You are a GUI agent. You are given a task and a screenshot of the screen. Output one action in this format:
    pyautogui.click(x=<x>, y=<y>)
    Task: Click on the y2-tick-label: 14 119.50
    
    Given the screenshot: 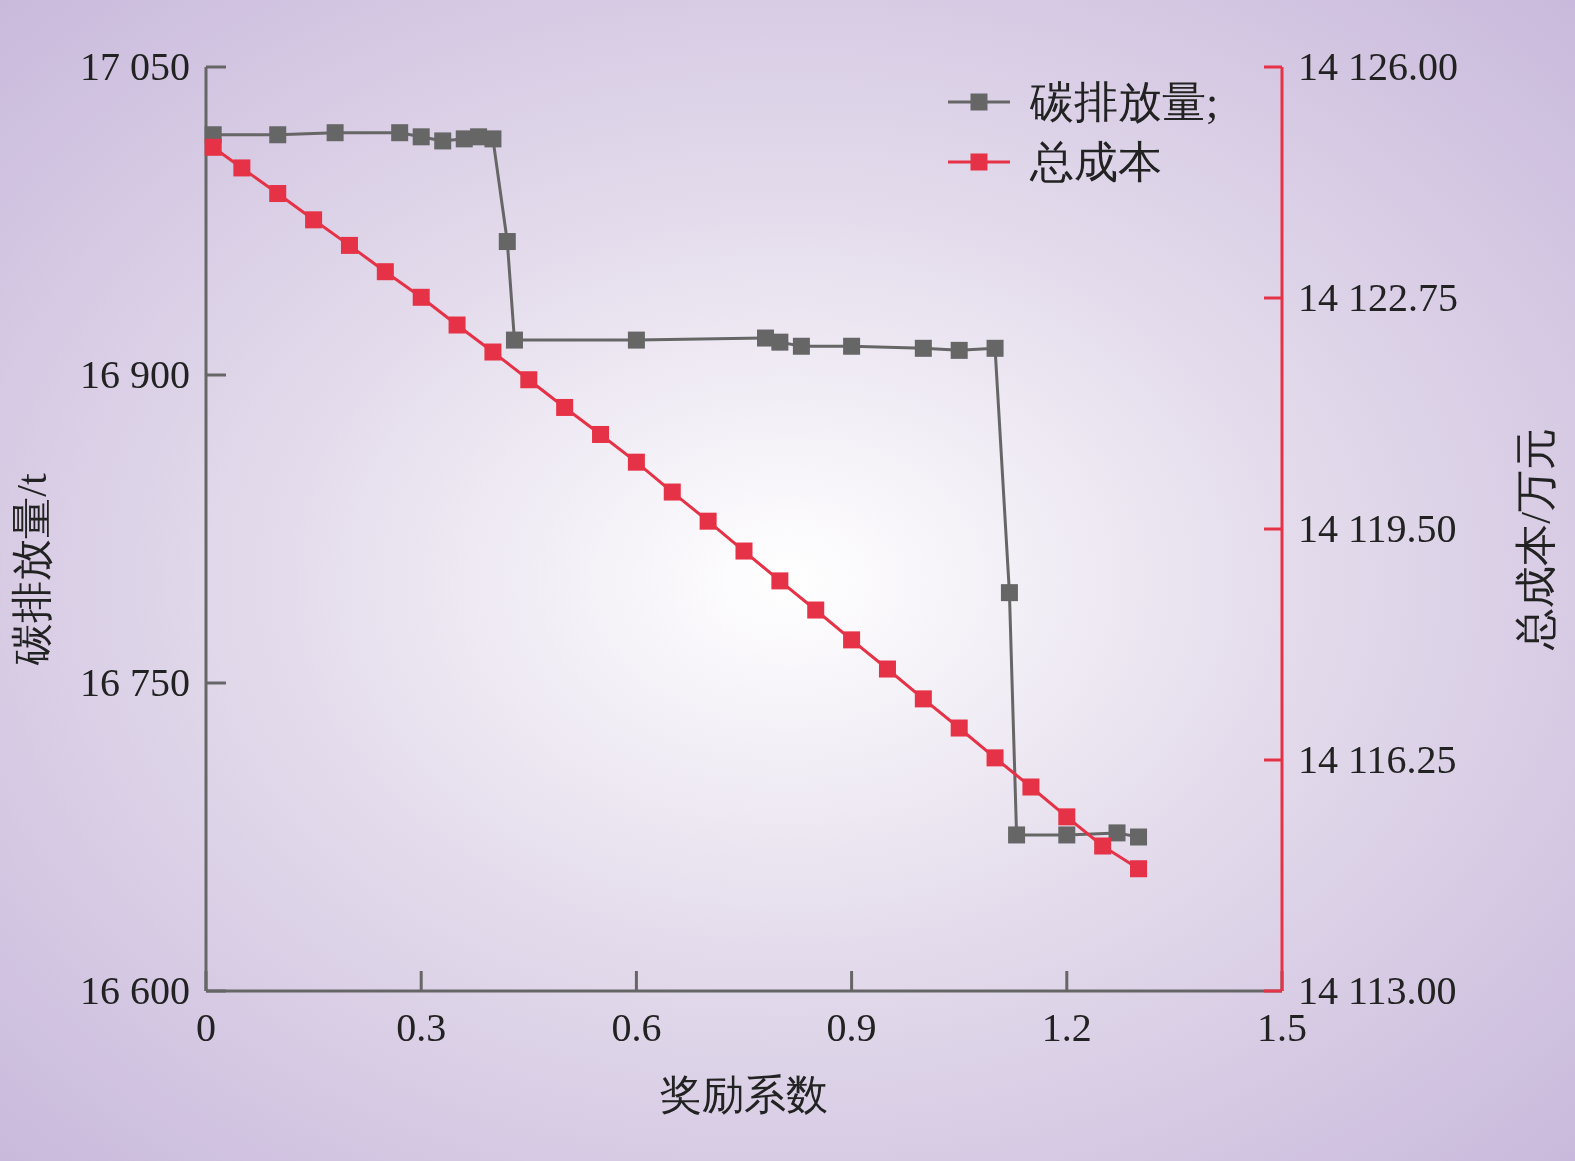 What is the action you would take?
    pyautogui.click(x=1377, y=528)
    